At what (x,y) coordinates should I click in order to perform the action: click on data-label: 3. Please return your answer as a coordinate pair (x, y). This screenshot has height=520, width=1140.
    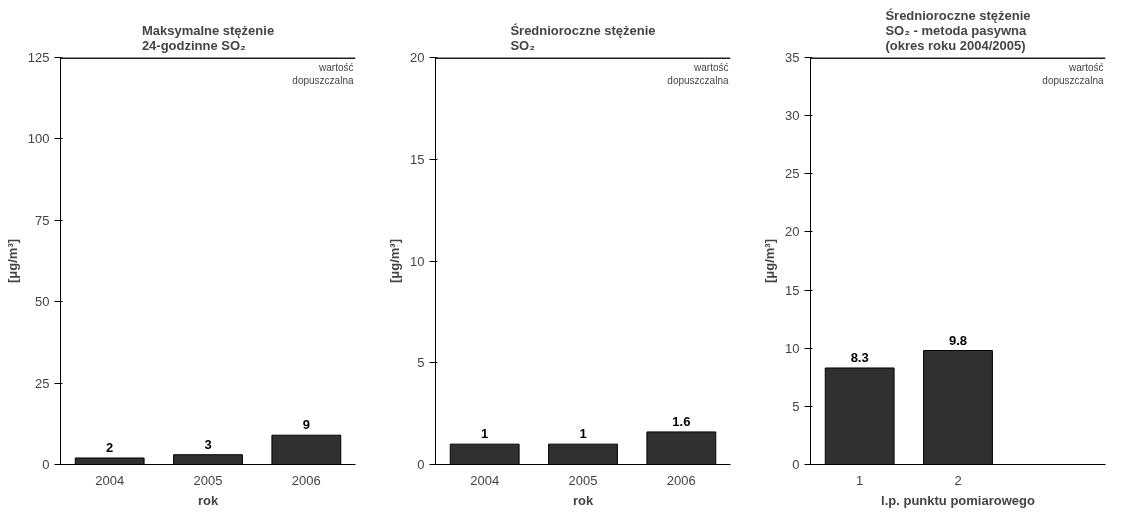
    Looking at the image, I should click on (208, 444).